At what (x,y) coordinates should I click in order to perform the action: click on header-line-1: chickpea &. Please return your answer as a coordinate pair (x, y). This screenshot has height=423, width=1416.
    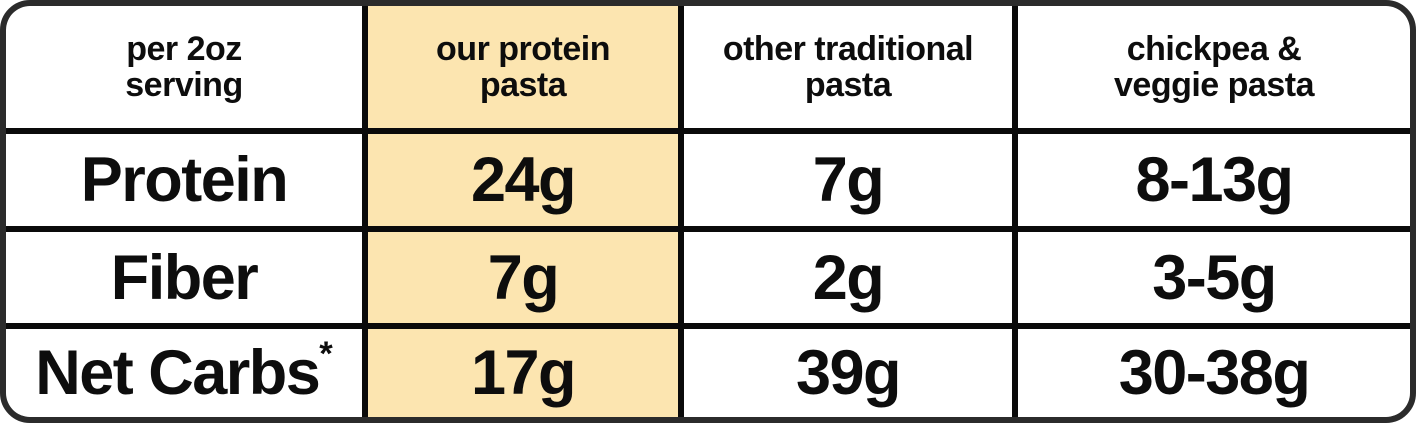
    Looking at the image, I should click on (1214, 48).